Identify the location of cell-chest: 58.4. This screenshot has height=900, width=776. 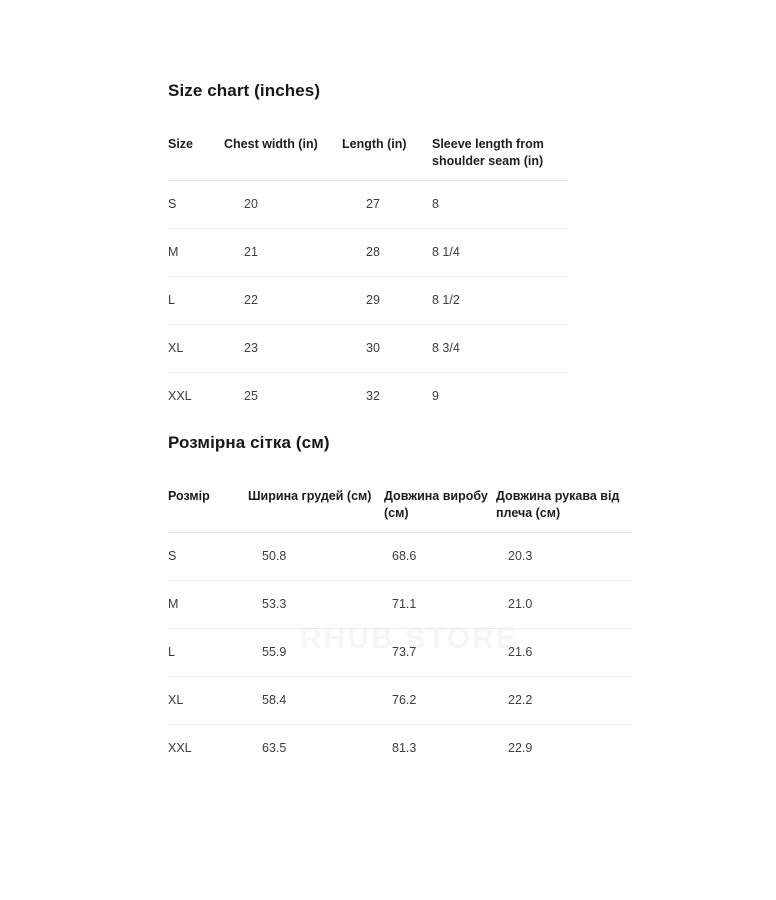
(316, 700).